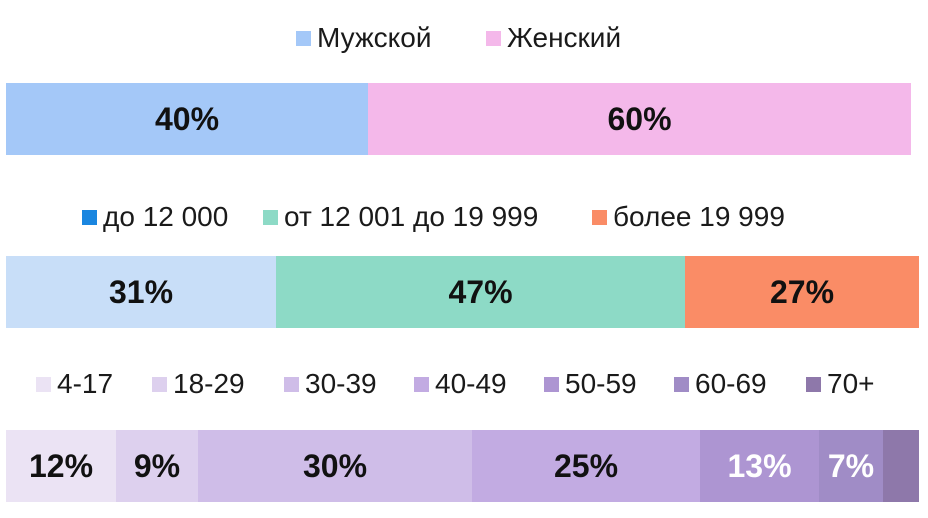 The height and width of the screenshot is (518, 928). I want to click on data-label: 25%, so click(586, 465).